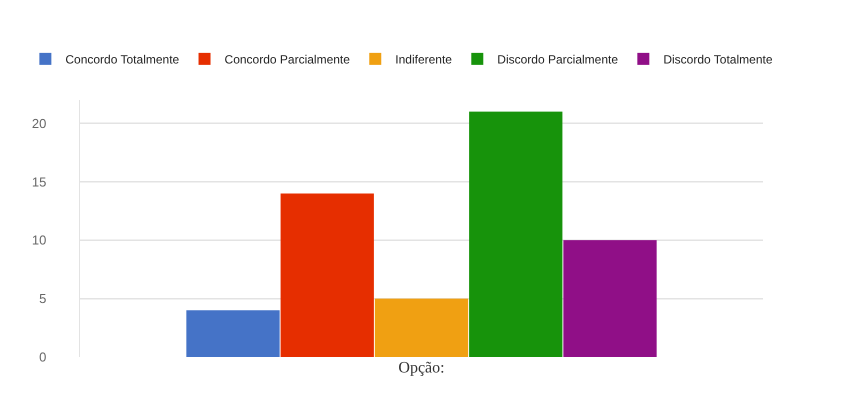  Describe the element at coordinates (42, 298) in the screenshot. I see `y-tick-label: 5` at that location.